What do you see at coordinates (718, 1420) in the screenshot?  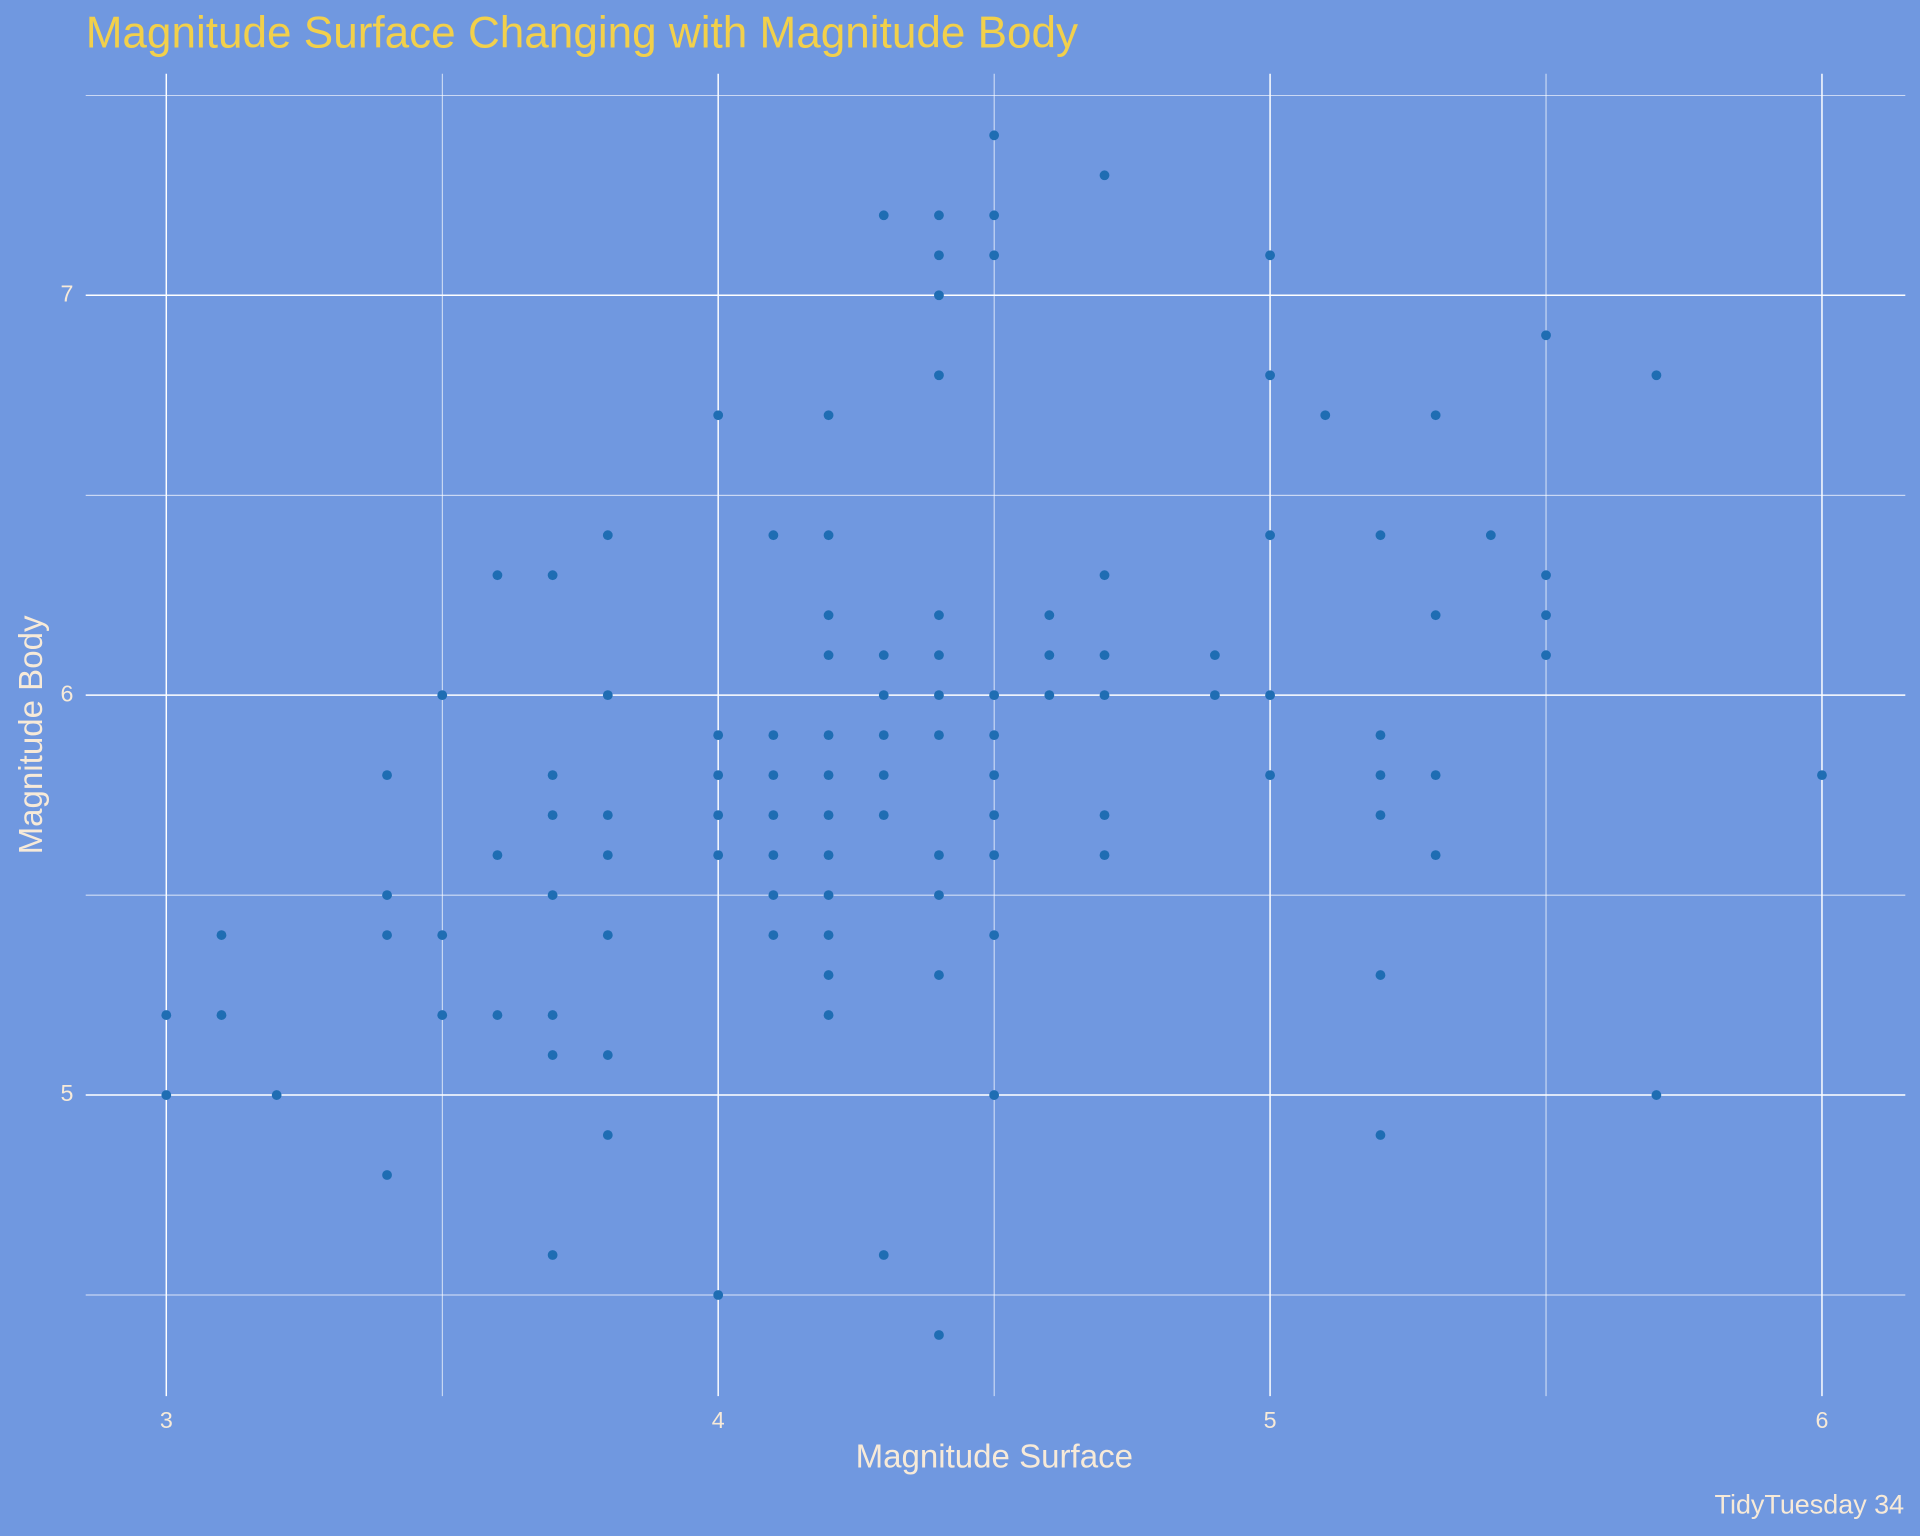 I see `x-tick-label: 4` at bounding box center [718, 1420].